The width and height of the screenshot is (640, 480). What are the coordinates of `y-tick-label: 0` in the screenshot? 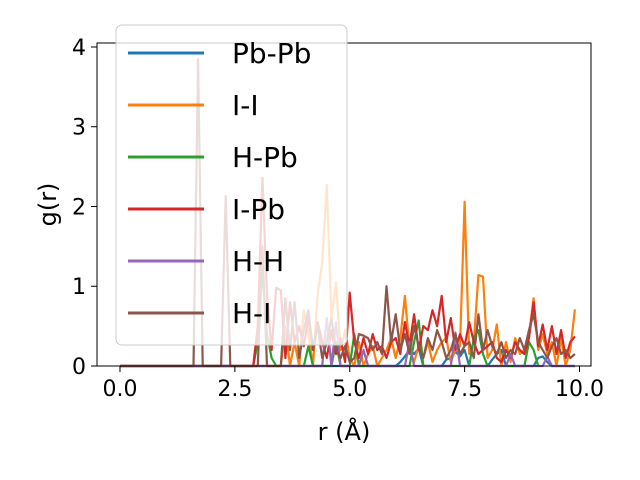 It's located at (79, 367).